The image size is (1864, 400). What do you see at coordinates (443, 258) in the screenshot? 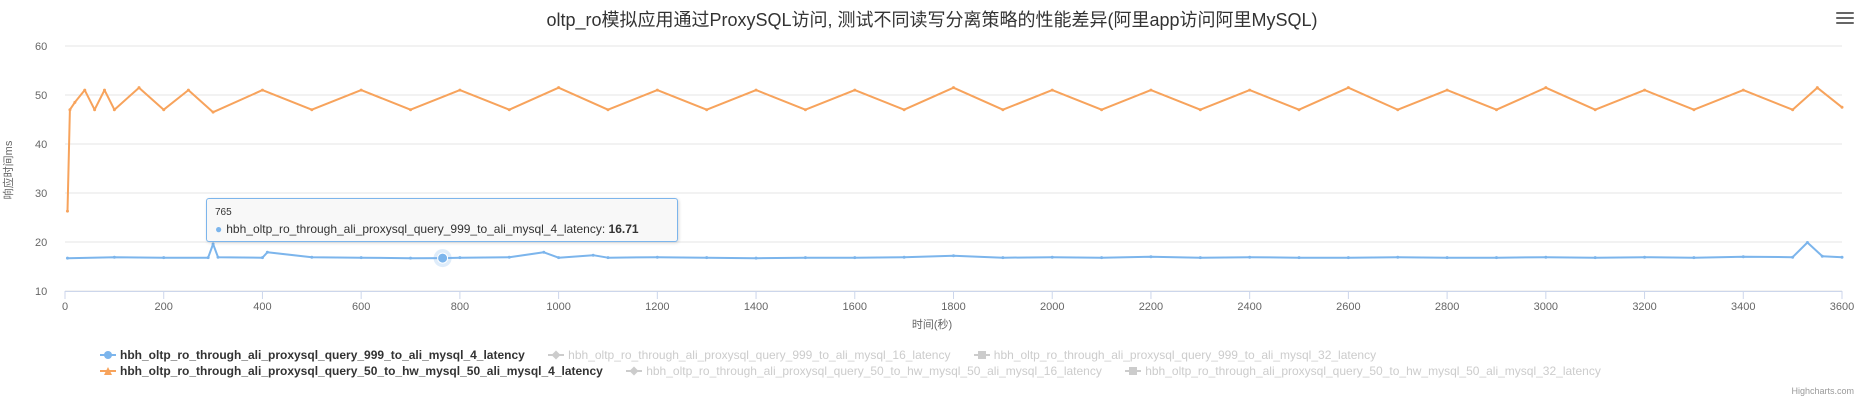
I see `hover-point` at bounding box center [443, 258].